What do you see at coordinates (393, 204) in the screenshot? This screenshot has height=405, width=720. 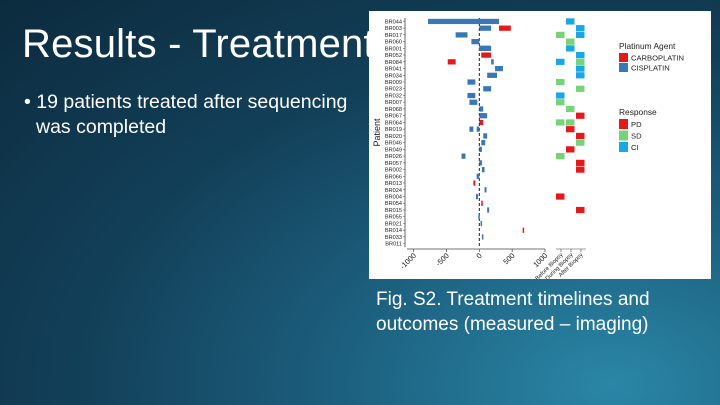 I see `y-tick-label: BR054` at bounding box center [393, 204].